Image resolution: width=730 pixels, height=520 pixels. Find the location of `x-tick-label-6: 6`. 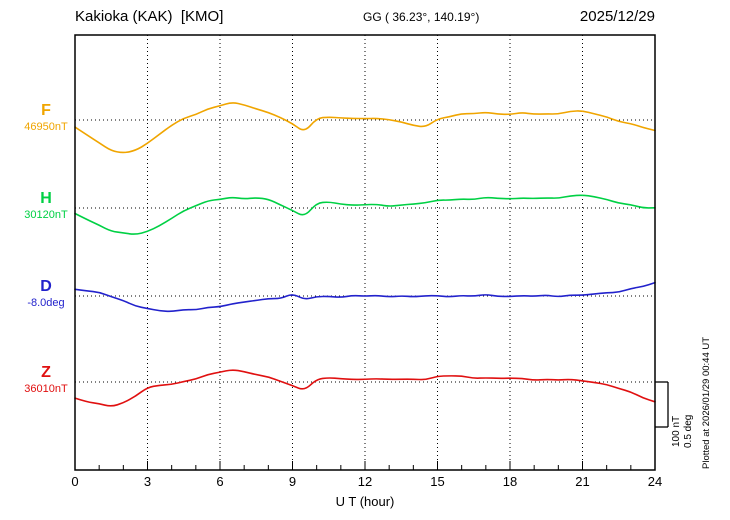

x-tick-label-6: 6 is located at coordinates (220, 481).